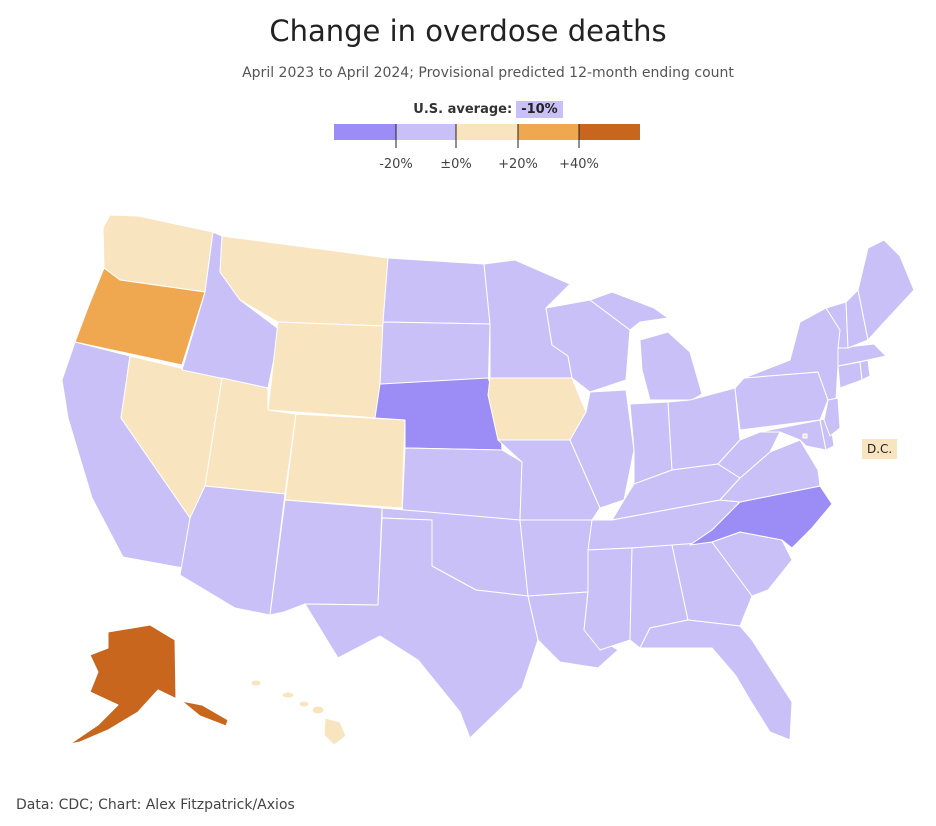 This screenshot has height=826, width=936. I want to click on dc-label: D.C., so click(880, 449).